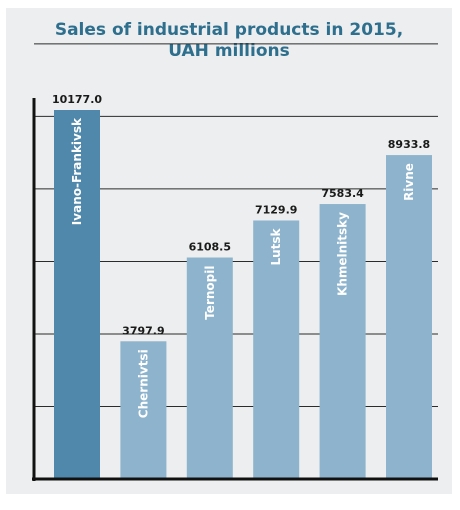  What do you see at coordinates (210, 247) in the screenshot?
I see `data-label-2: 6108.5` at bounding box center [210, 247].